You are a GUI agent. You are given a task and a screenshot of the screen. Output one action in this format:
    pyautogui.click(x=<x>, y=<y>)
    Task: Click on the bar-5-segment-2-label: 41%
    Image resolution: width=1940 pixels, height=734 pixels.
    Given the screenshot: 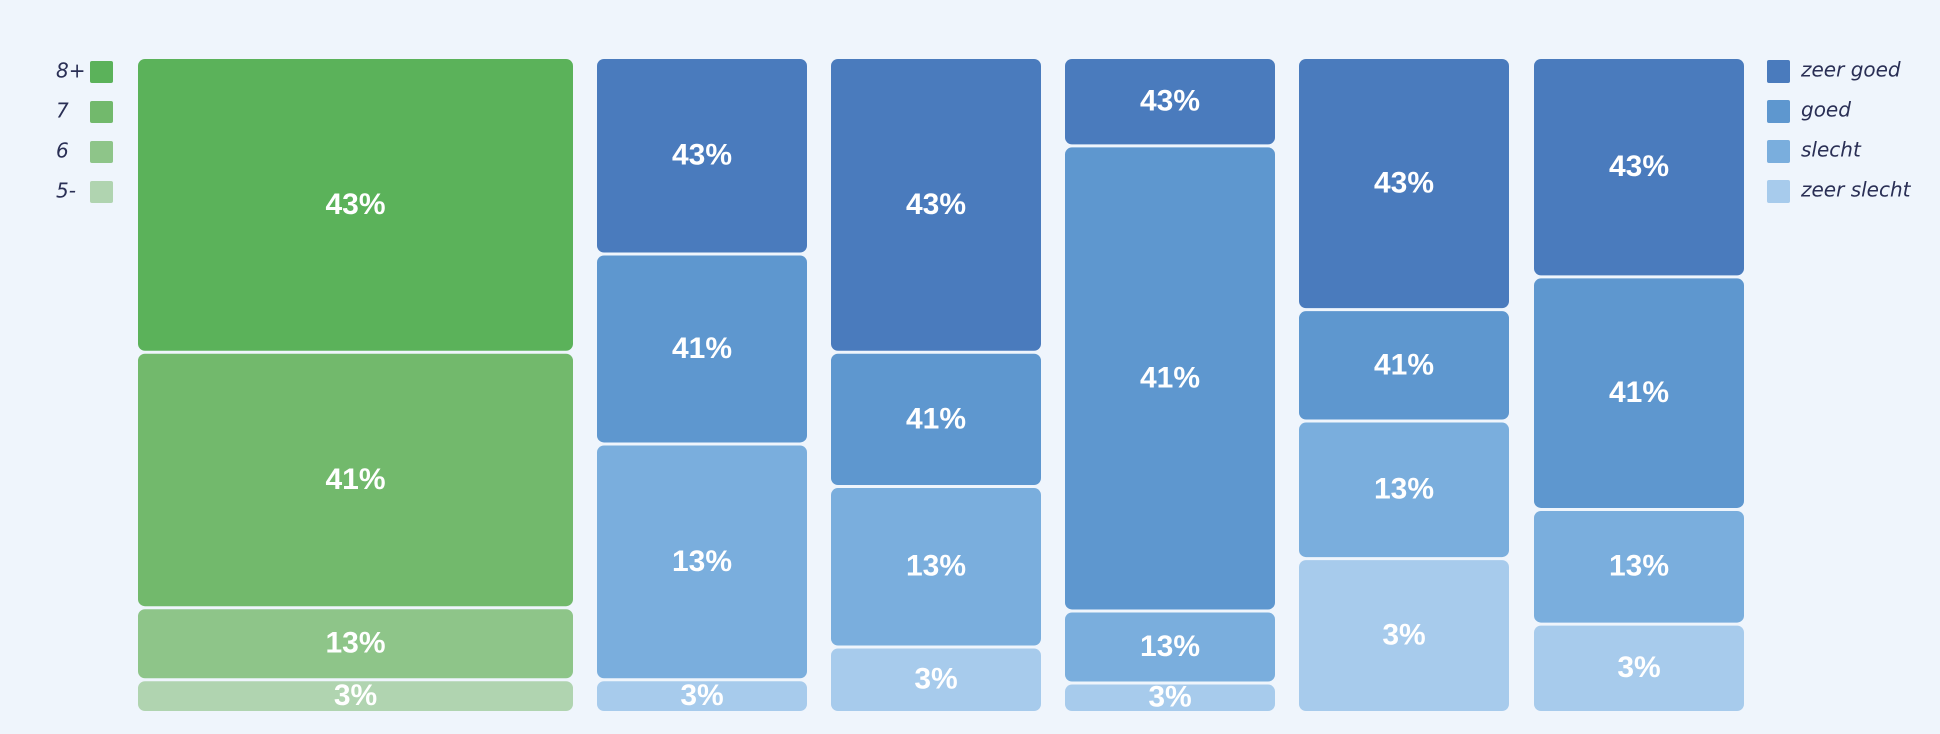 What is the action you would take?
    pyautogui.click(x=1404, y=364)
    